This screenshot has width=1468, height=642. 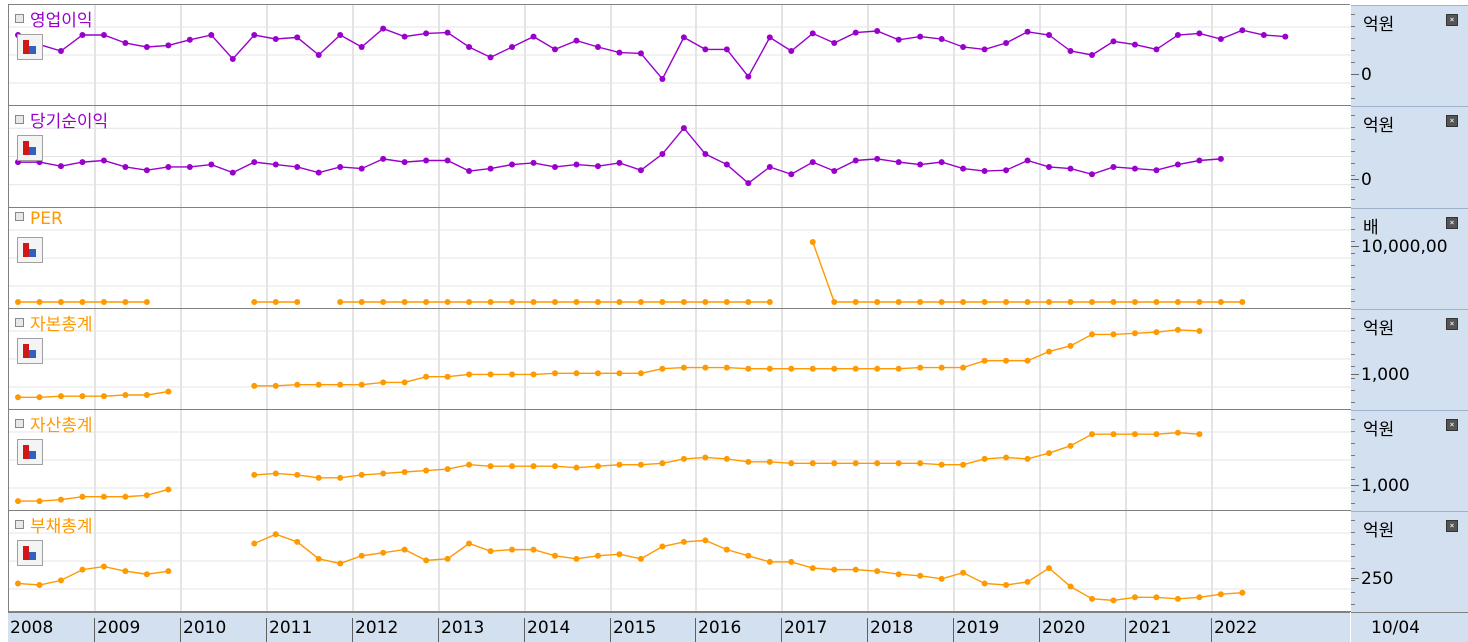 I want to click on y-axis-1: 억원 × 0, so click(x=1409, y=55).